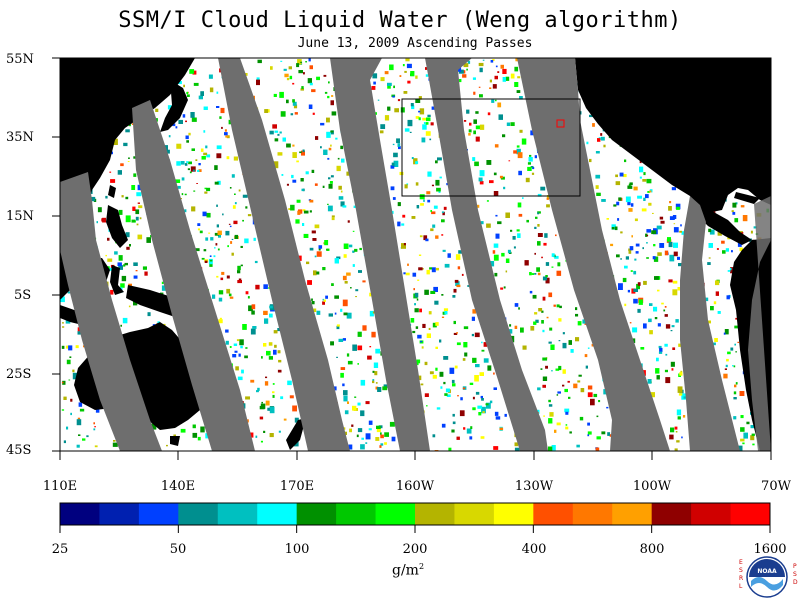 The image size is (800, 600). What do you see at coordinates (297, 486) in the screenshot?
I see `lon-label-170e: 170E` at bounding box center [297, 486].